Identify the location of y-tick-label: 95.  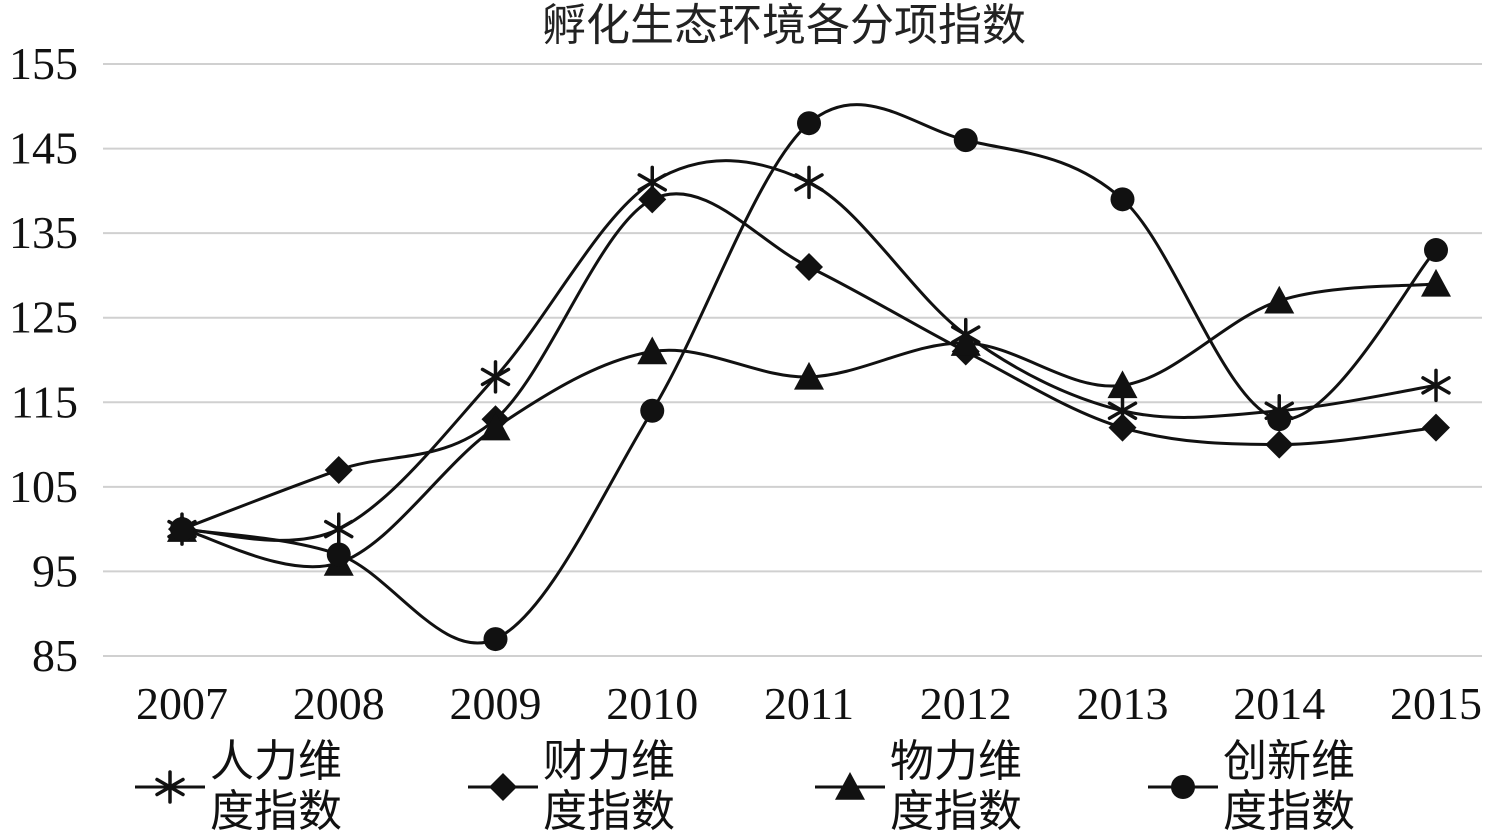
(55, 570).